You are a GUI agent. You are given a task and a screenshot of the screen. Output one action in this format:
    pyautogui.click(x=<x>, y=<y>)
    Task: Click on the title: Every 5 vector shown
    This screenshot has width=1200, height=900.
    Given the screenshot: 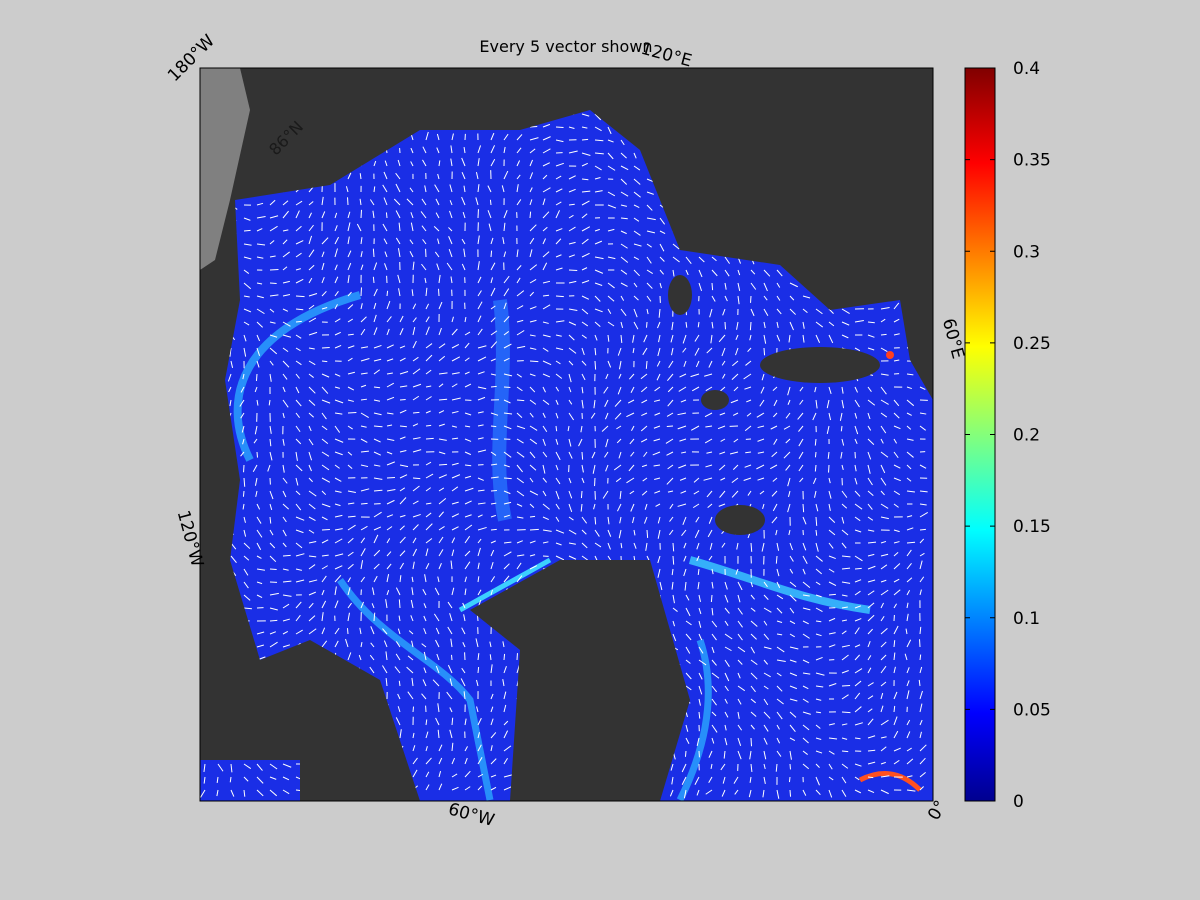 What is the action you would take?
    pyautogui.click(x=565, y=46)
    